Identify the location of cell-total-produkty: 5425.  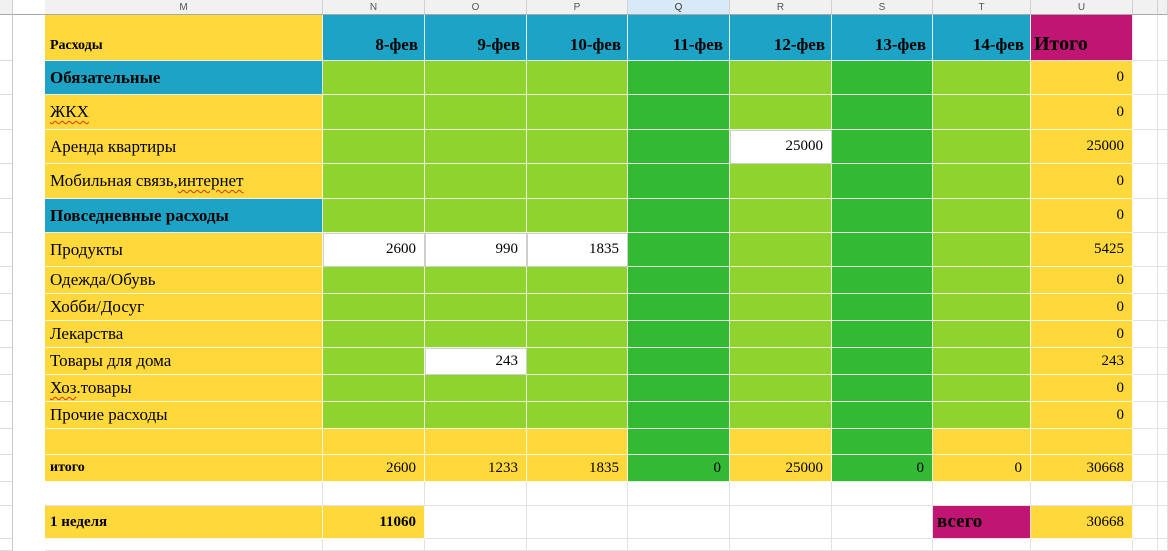
(1082, 250).